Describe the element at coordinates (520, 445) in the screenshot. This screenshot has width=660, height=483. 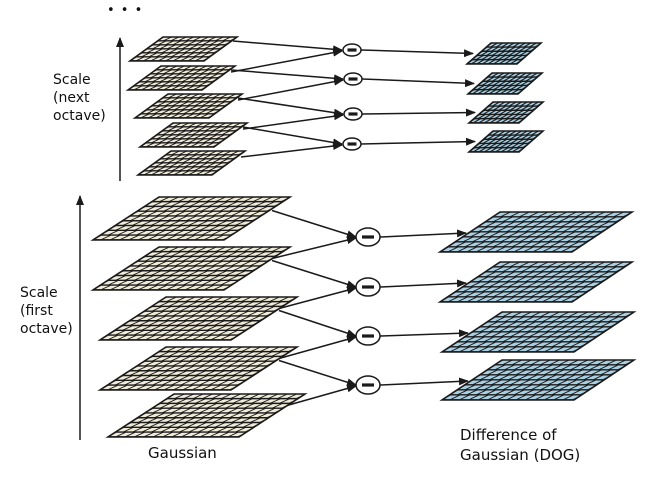
I see `label-dog: Difference of Gaussian (DOG)` at that location.